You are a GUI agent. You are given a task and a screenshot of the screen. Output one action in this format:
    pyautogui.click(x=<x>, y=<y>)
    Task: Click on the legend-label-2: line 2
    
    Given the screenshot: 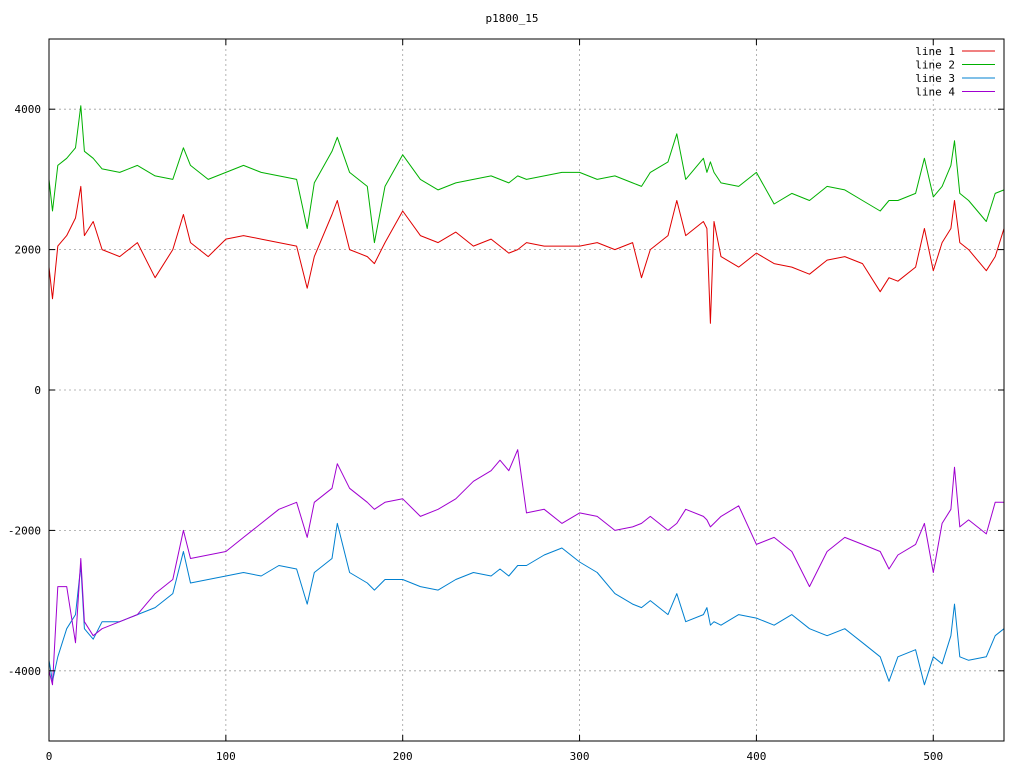 What is the action you would take?
    pyautogui.click(x=935, y=65)
    